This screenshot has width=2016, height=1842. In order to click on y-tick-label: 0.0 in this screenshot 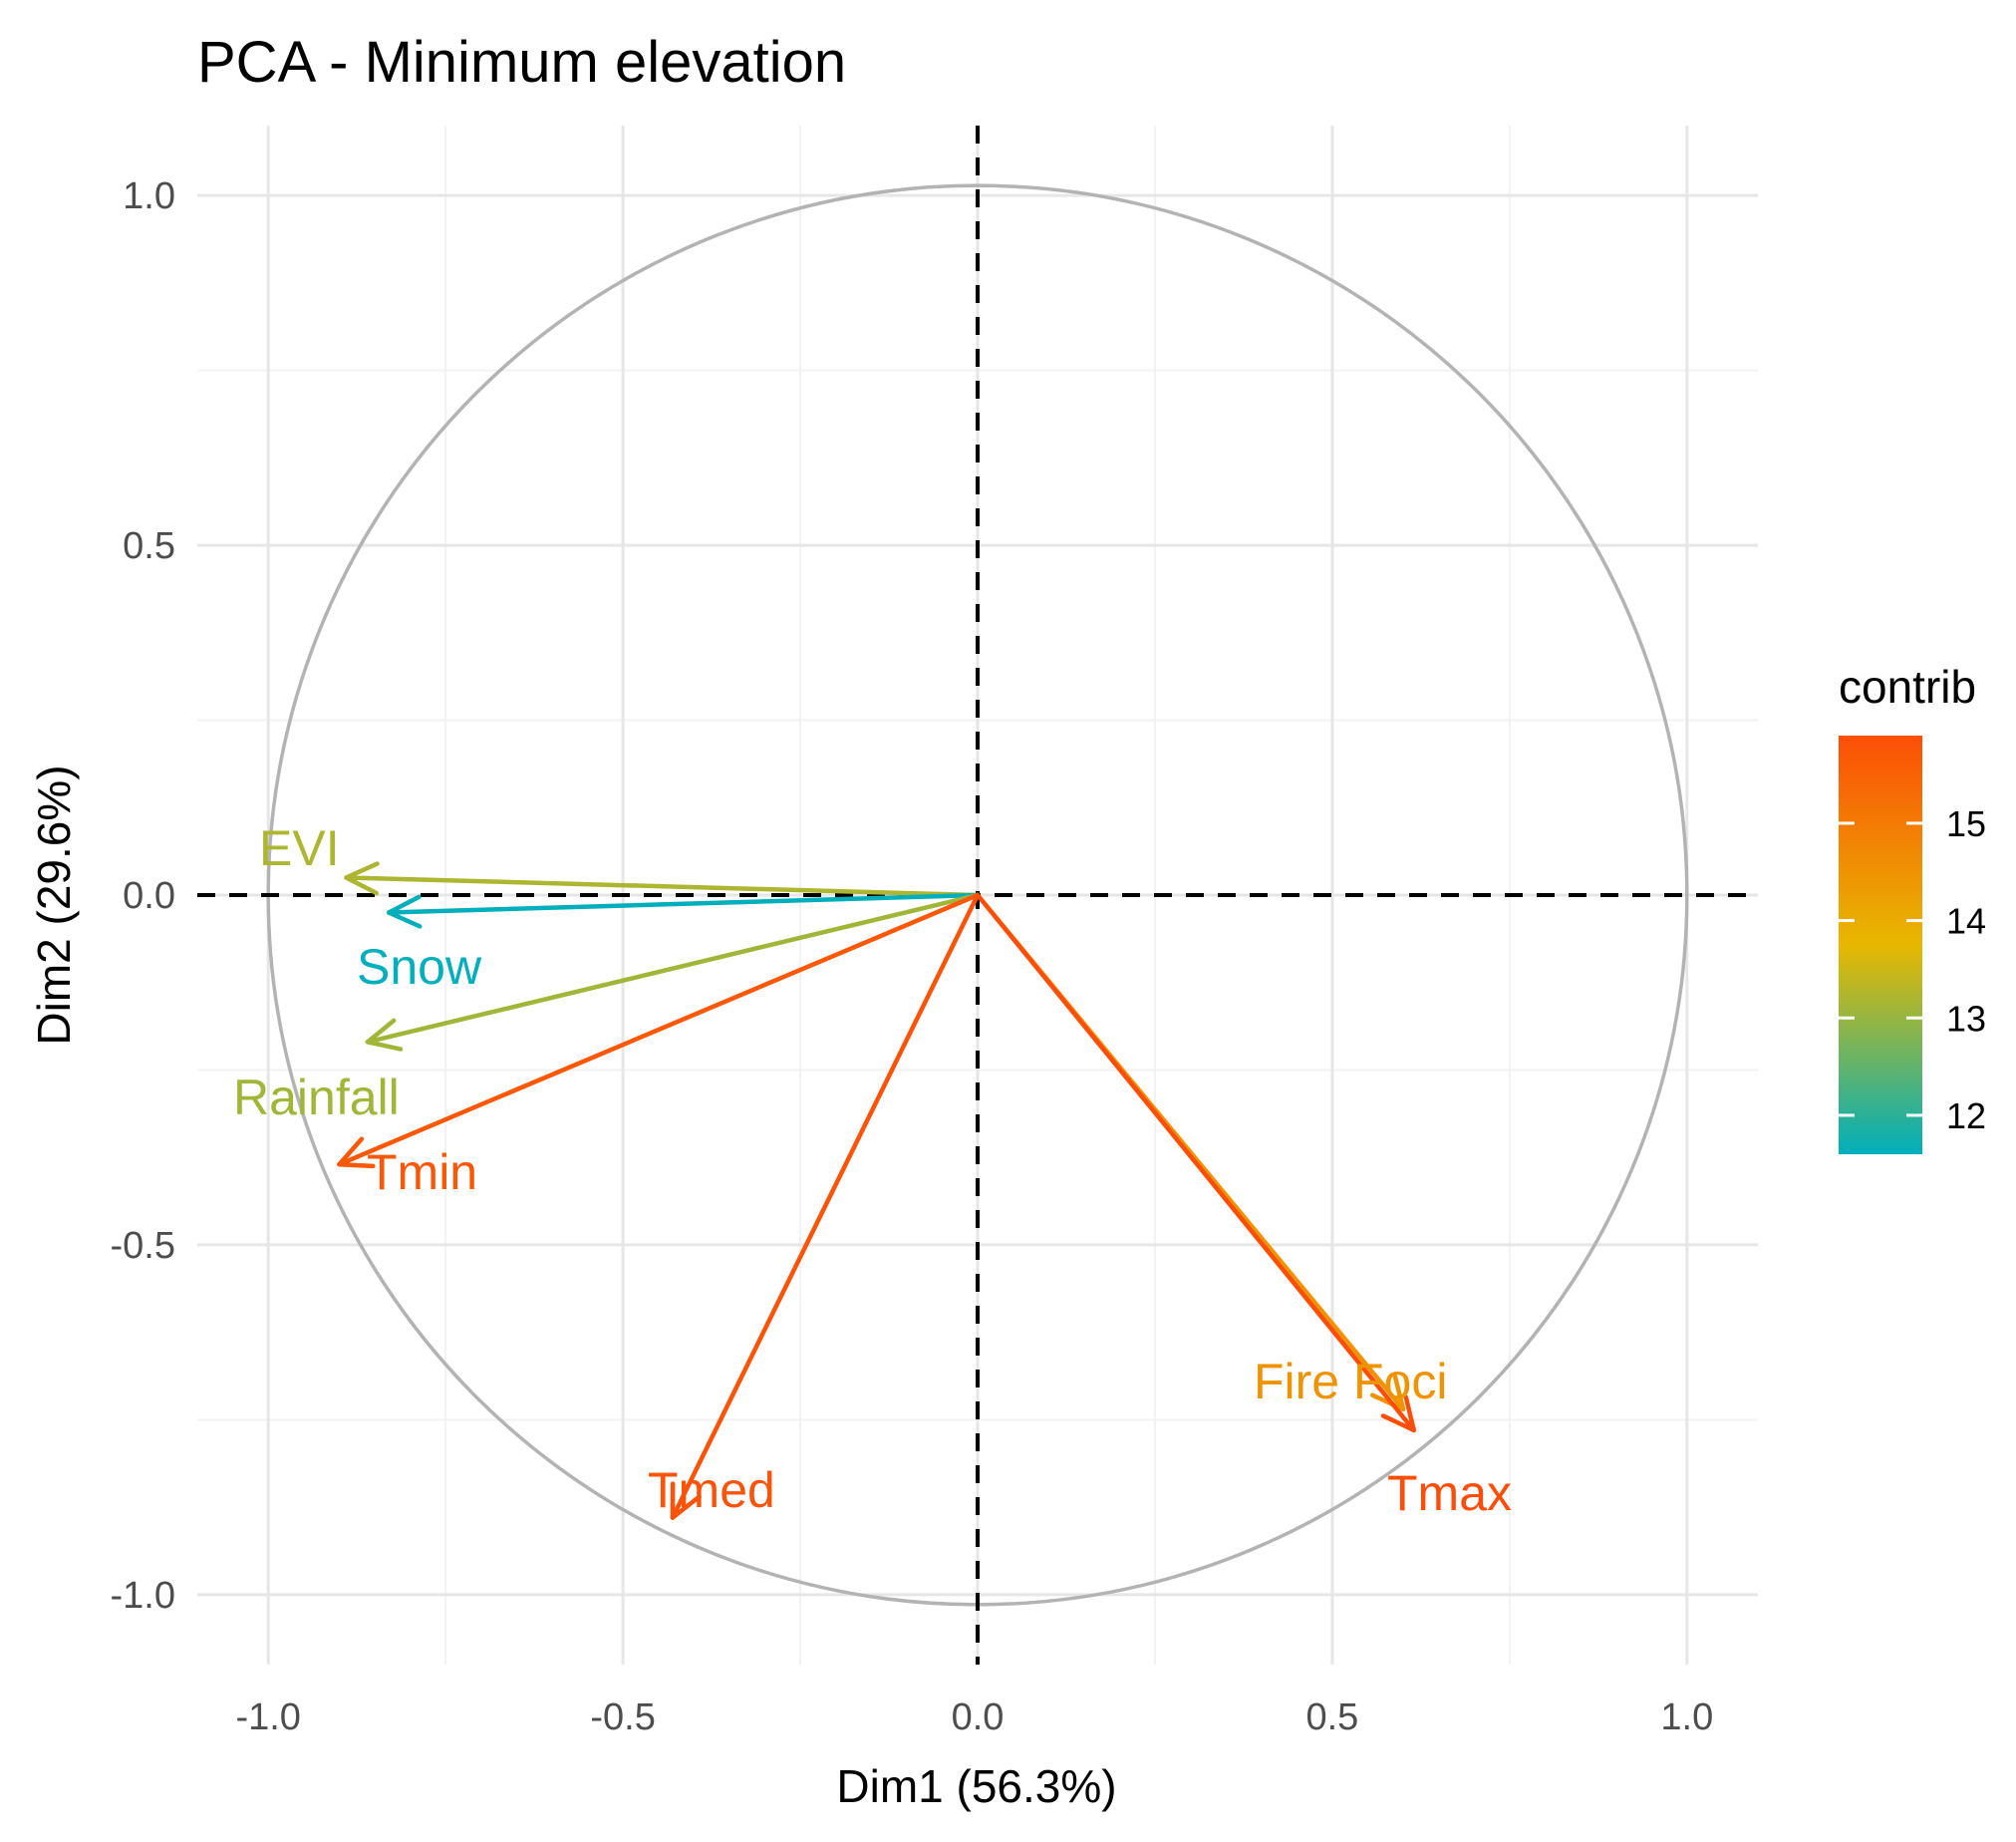, I will do `click(149, 896)`.